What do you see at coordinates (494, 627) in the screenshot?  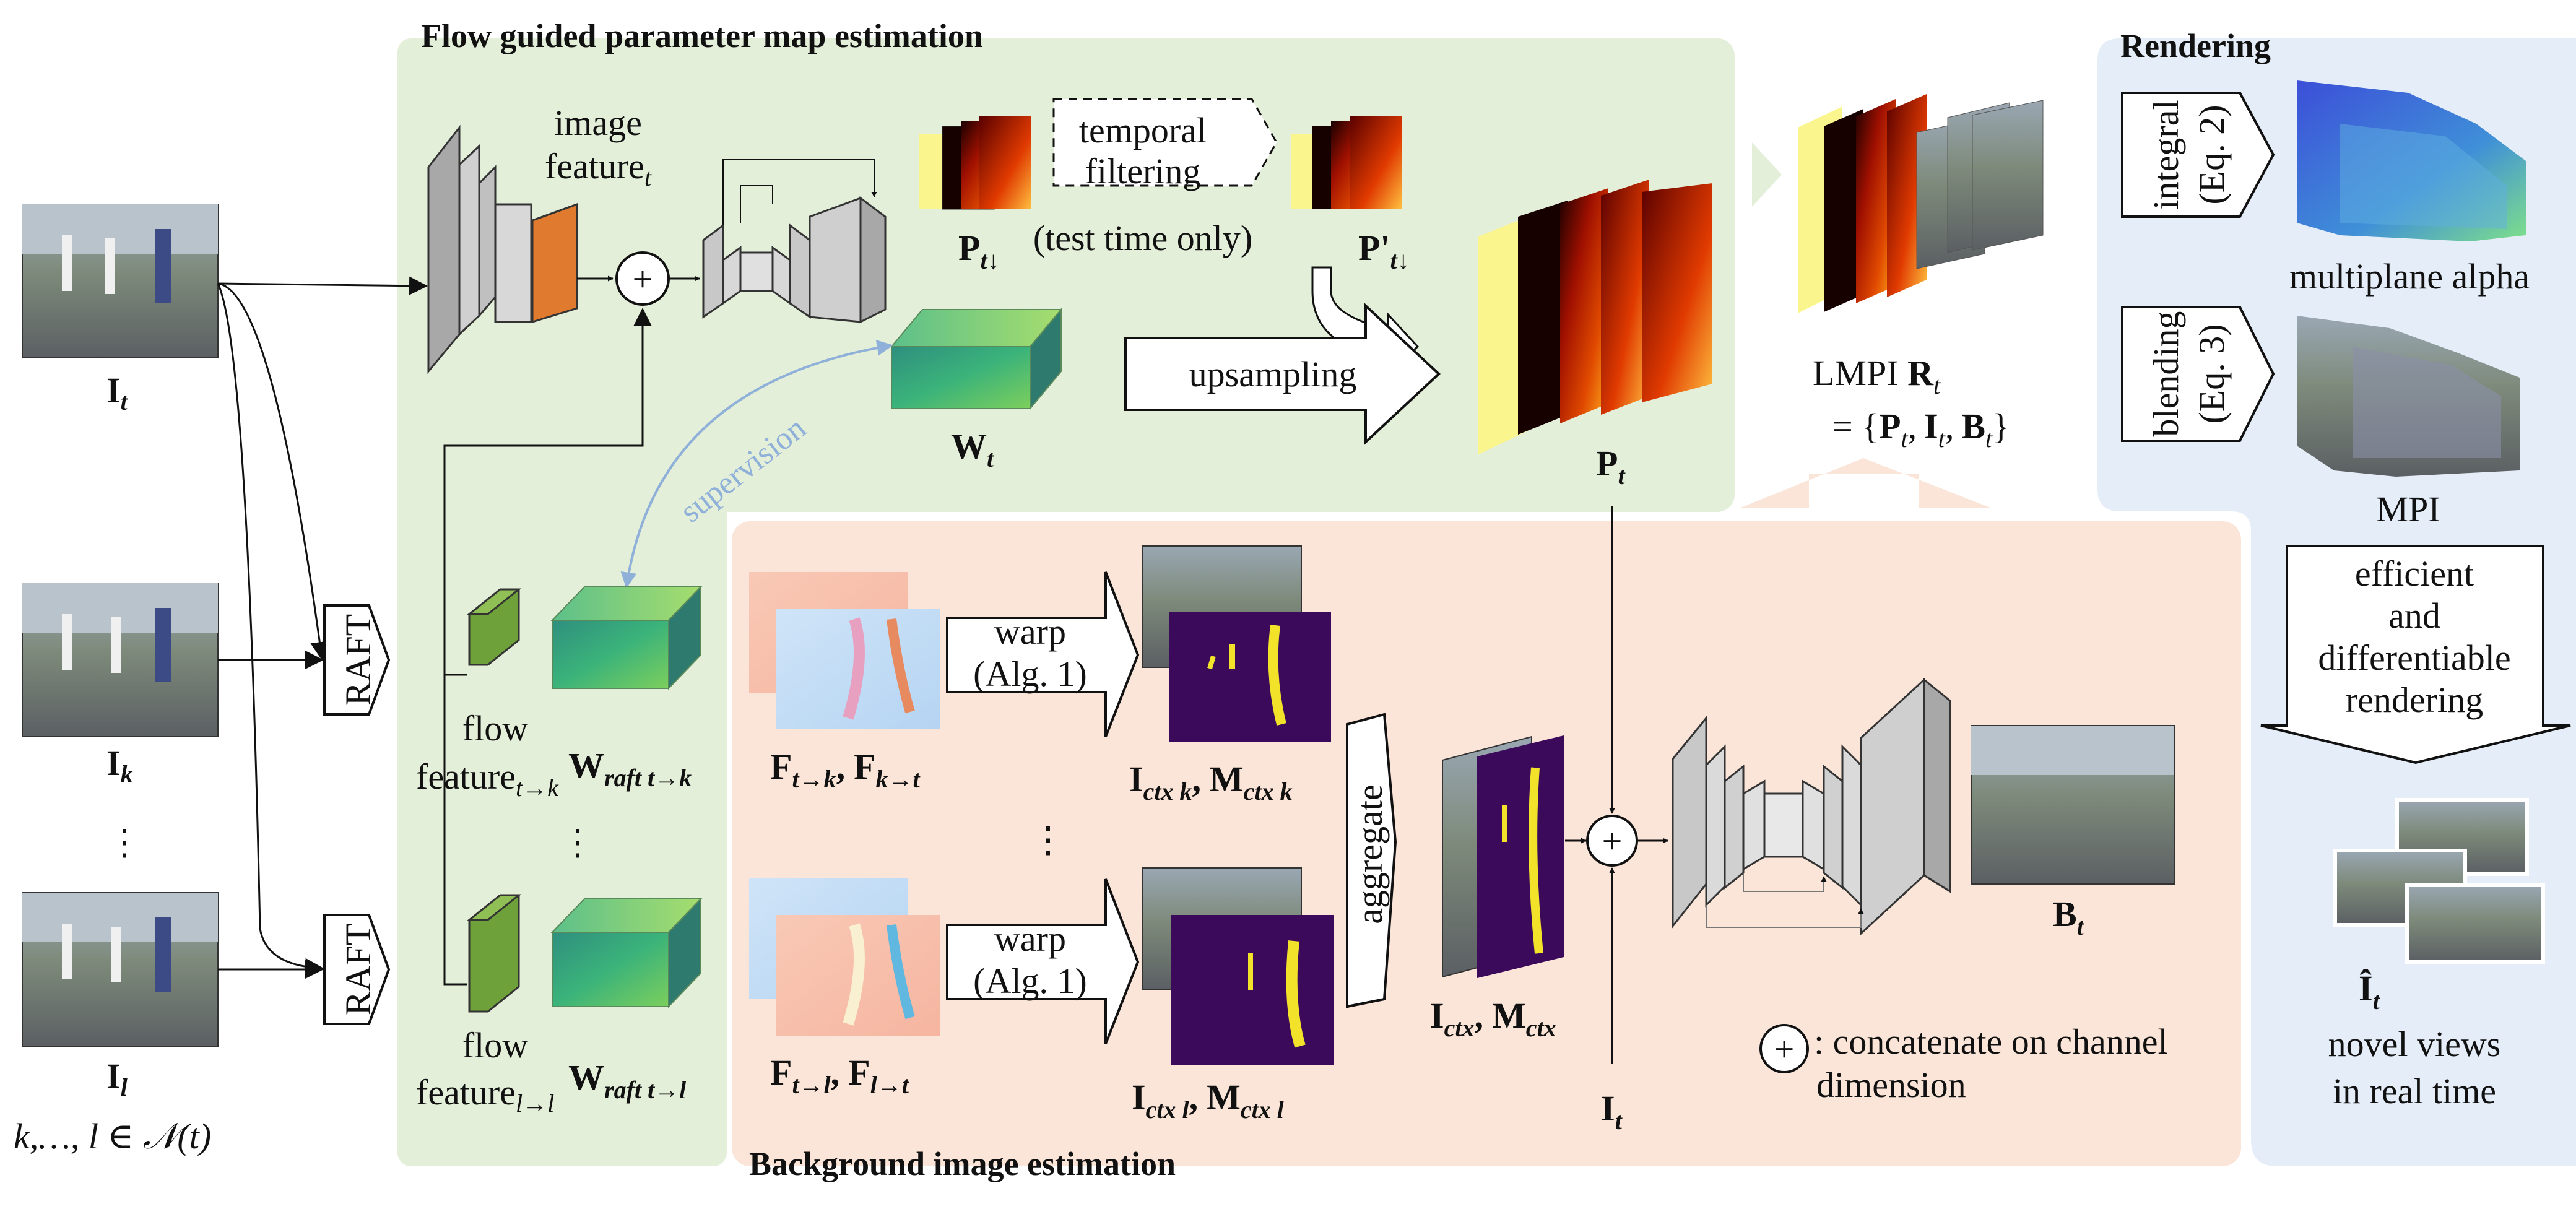 I see `flow-feature-k` at bounding box center [494, 627].